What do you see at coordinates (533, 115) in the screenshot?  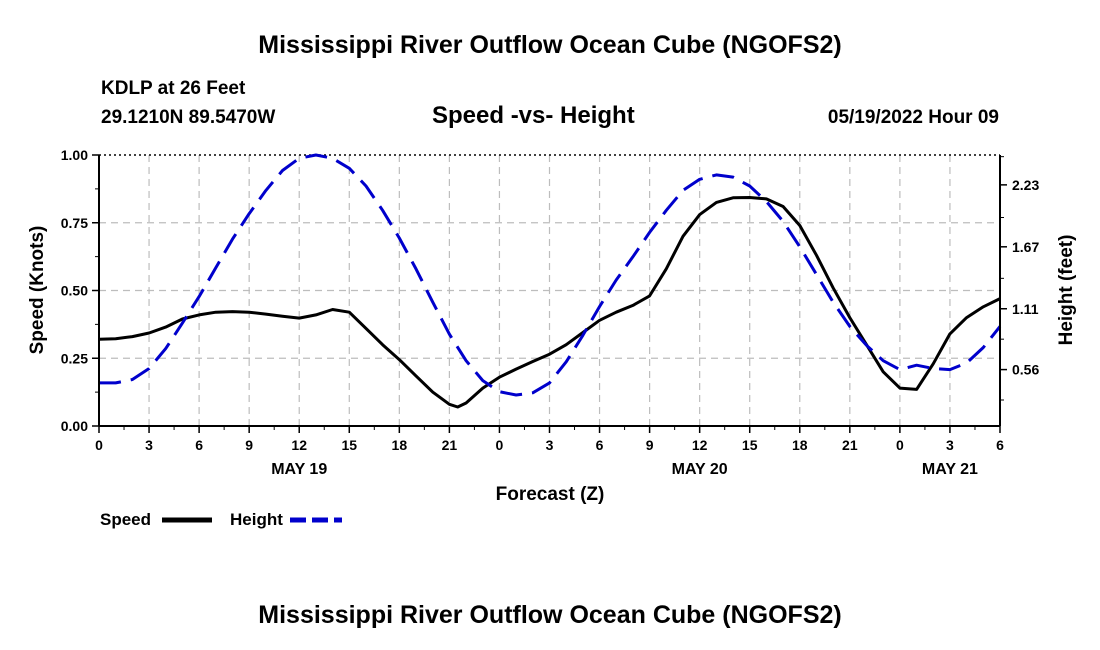 I see `chart-subtitle: Speed -vs- Height` at bounding box center [533, 115].